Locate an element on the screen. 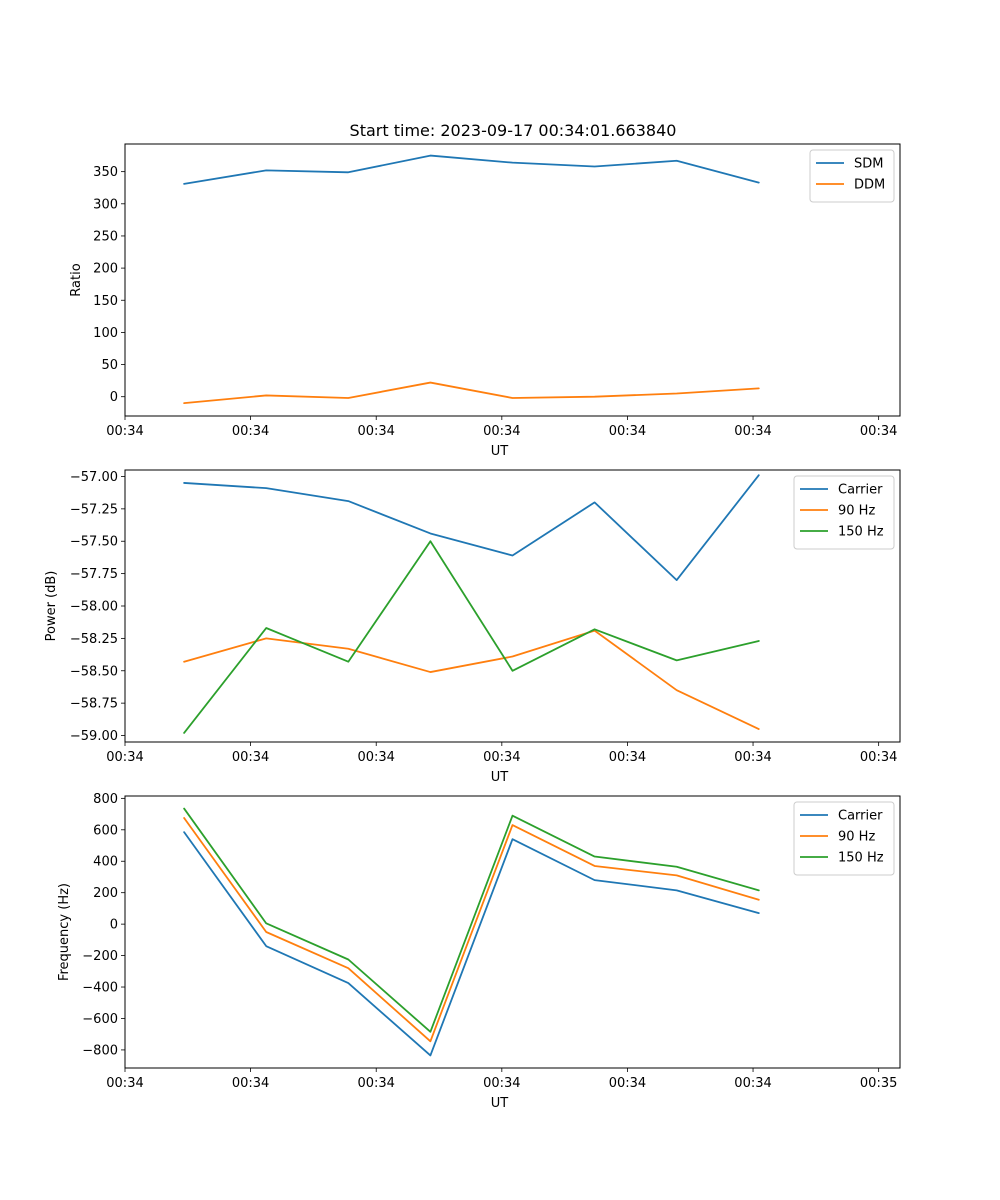 This screenshot has width=1000, height=1200. y-tick-label: −58.00 is located at coordinates (94, 607).